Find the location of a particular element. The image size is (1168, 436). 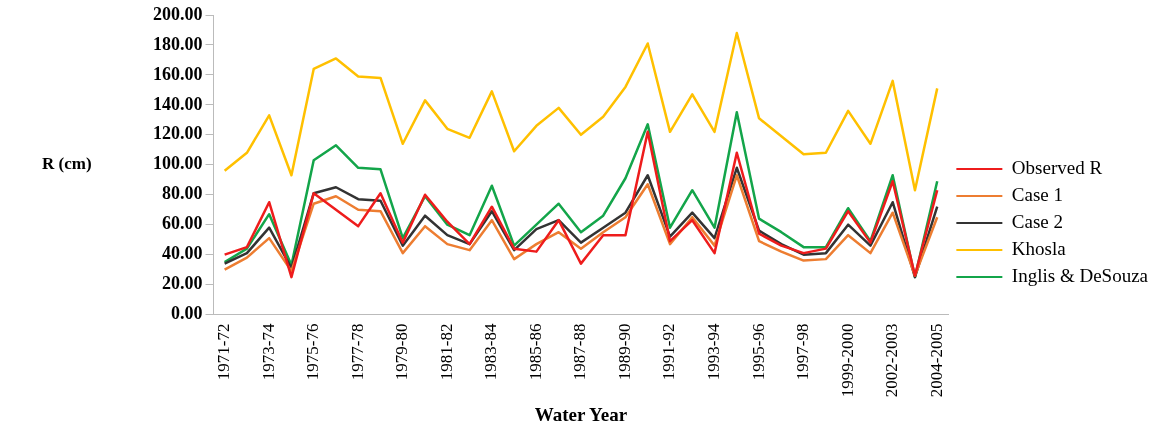

y-tick-label: 140.00 is located at coordinates (178, 103).